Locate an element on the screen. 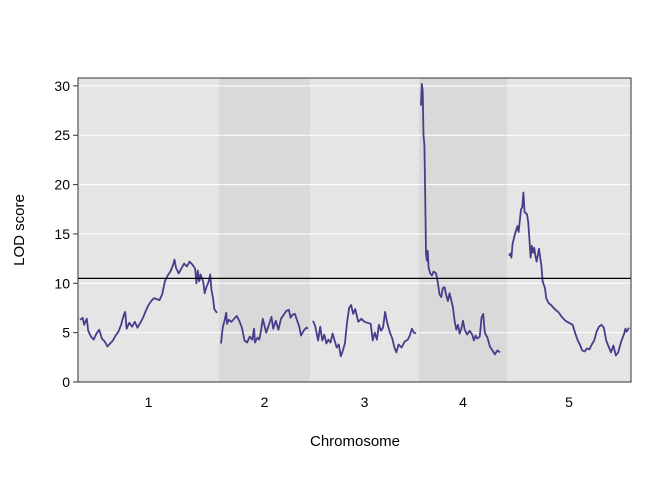  y-tick-label: 25 is located at coordinates (62, 135).